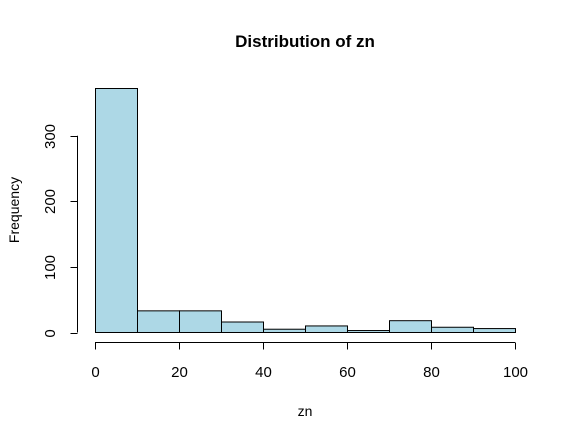 The image size is (573, 441). What do you see at coordinates (50, 267) in the screenshot?
I see `y-tick-label: 100` at bounding box center [50, 267].